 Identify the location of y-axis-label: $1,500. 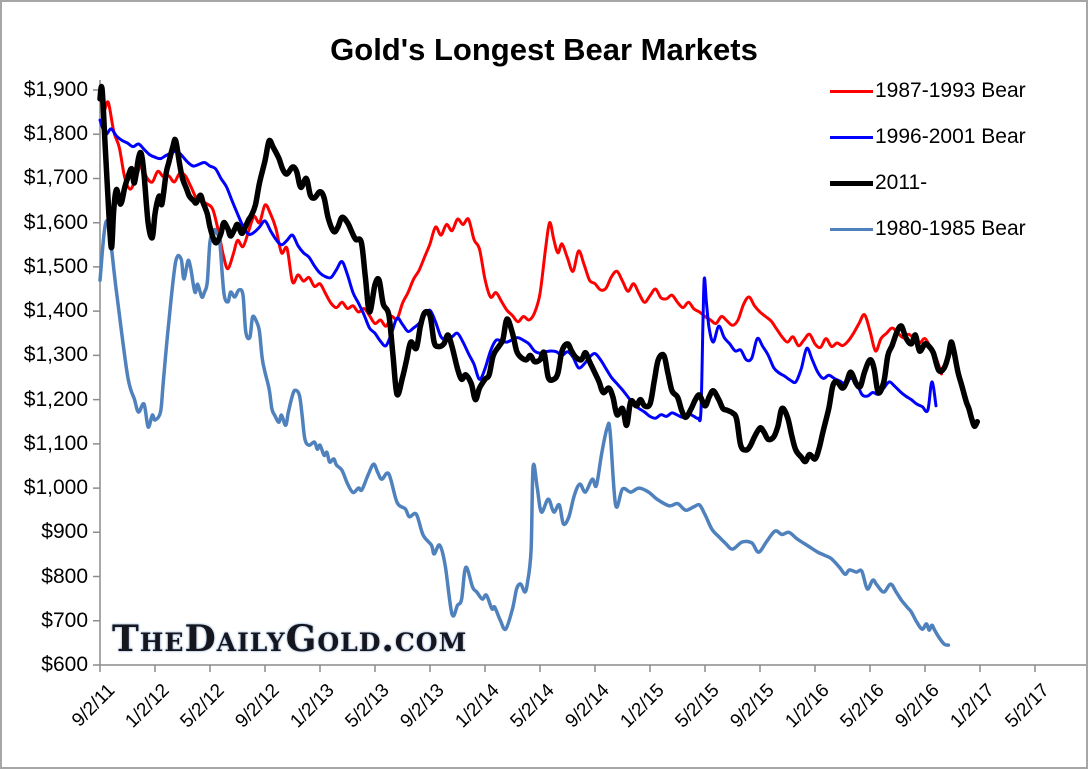
(55, 266).